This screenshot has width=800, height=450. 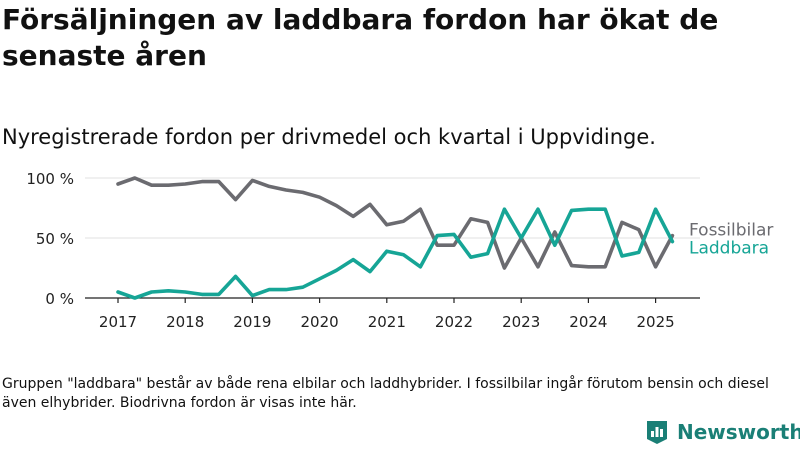 I want to click on series-line-fossilbilar, so click(x=395, y=223).